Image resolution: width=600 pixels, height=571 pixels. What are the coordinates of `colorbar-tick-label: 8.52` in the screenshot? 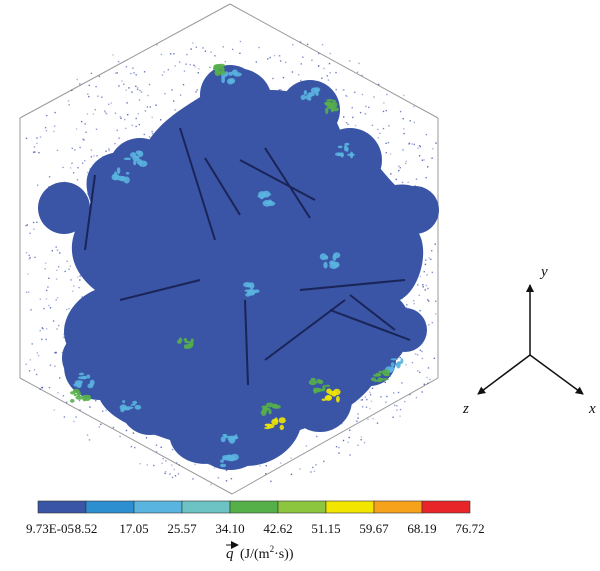 It's located at (86, 528).